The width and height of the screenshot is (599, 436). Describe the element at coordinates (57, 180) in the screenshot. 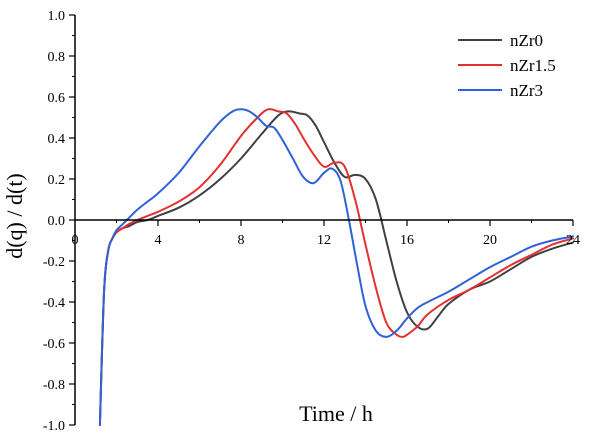

I see `y-tick-label: 0.2` at that location.